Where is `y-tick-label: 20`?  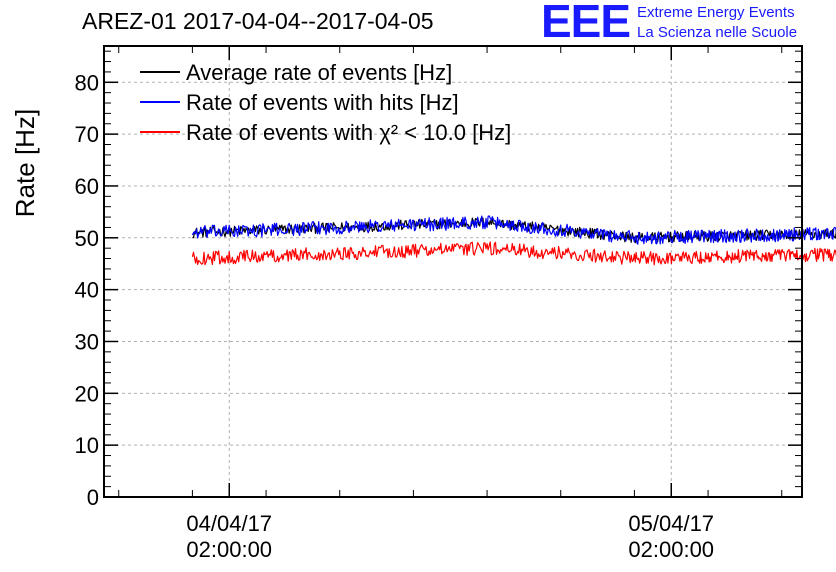
y-tick-label: 20 is located at coordinates (87, 393).